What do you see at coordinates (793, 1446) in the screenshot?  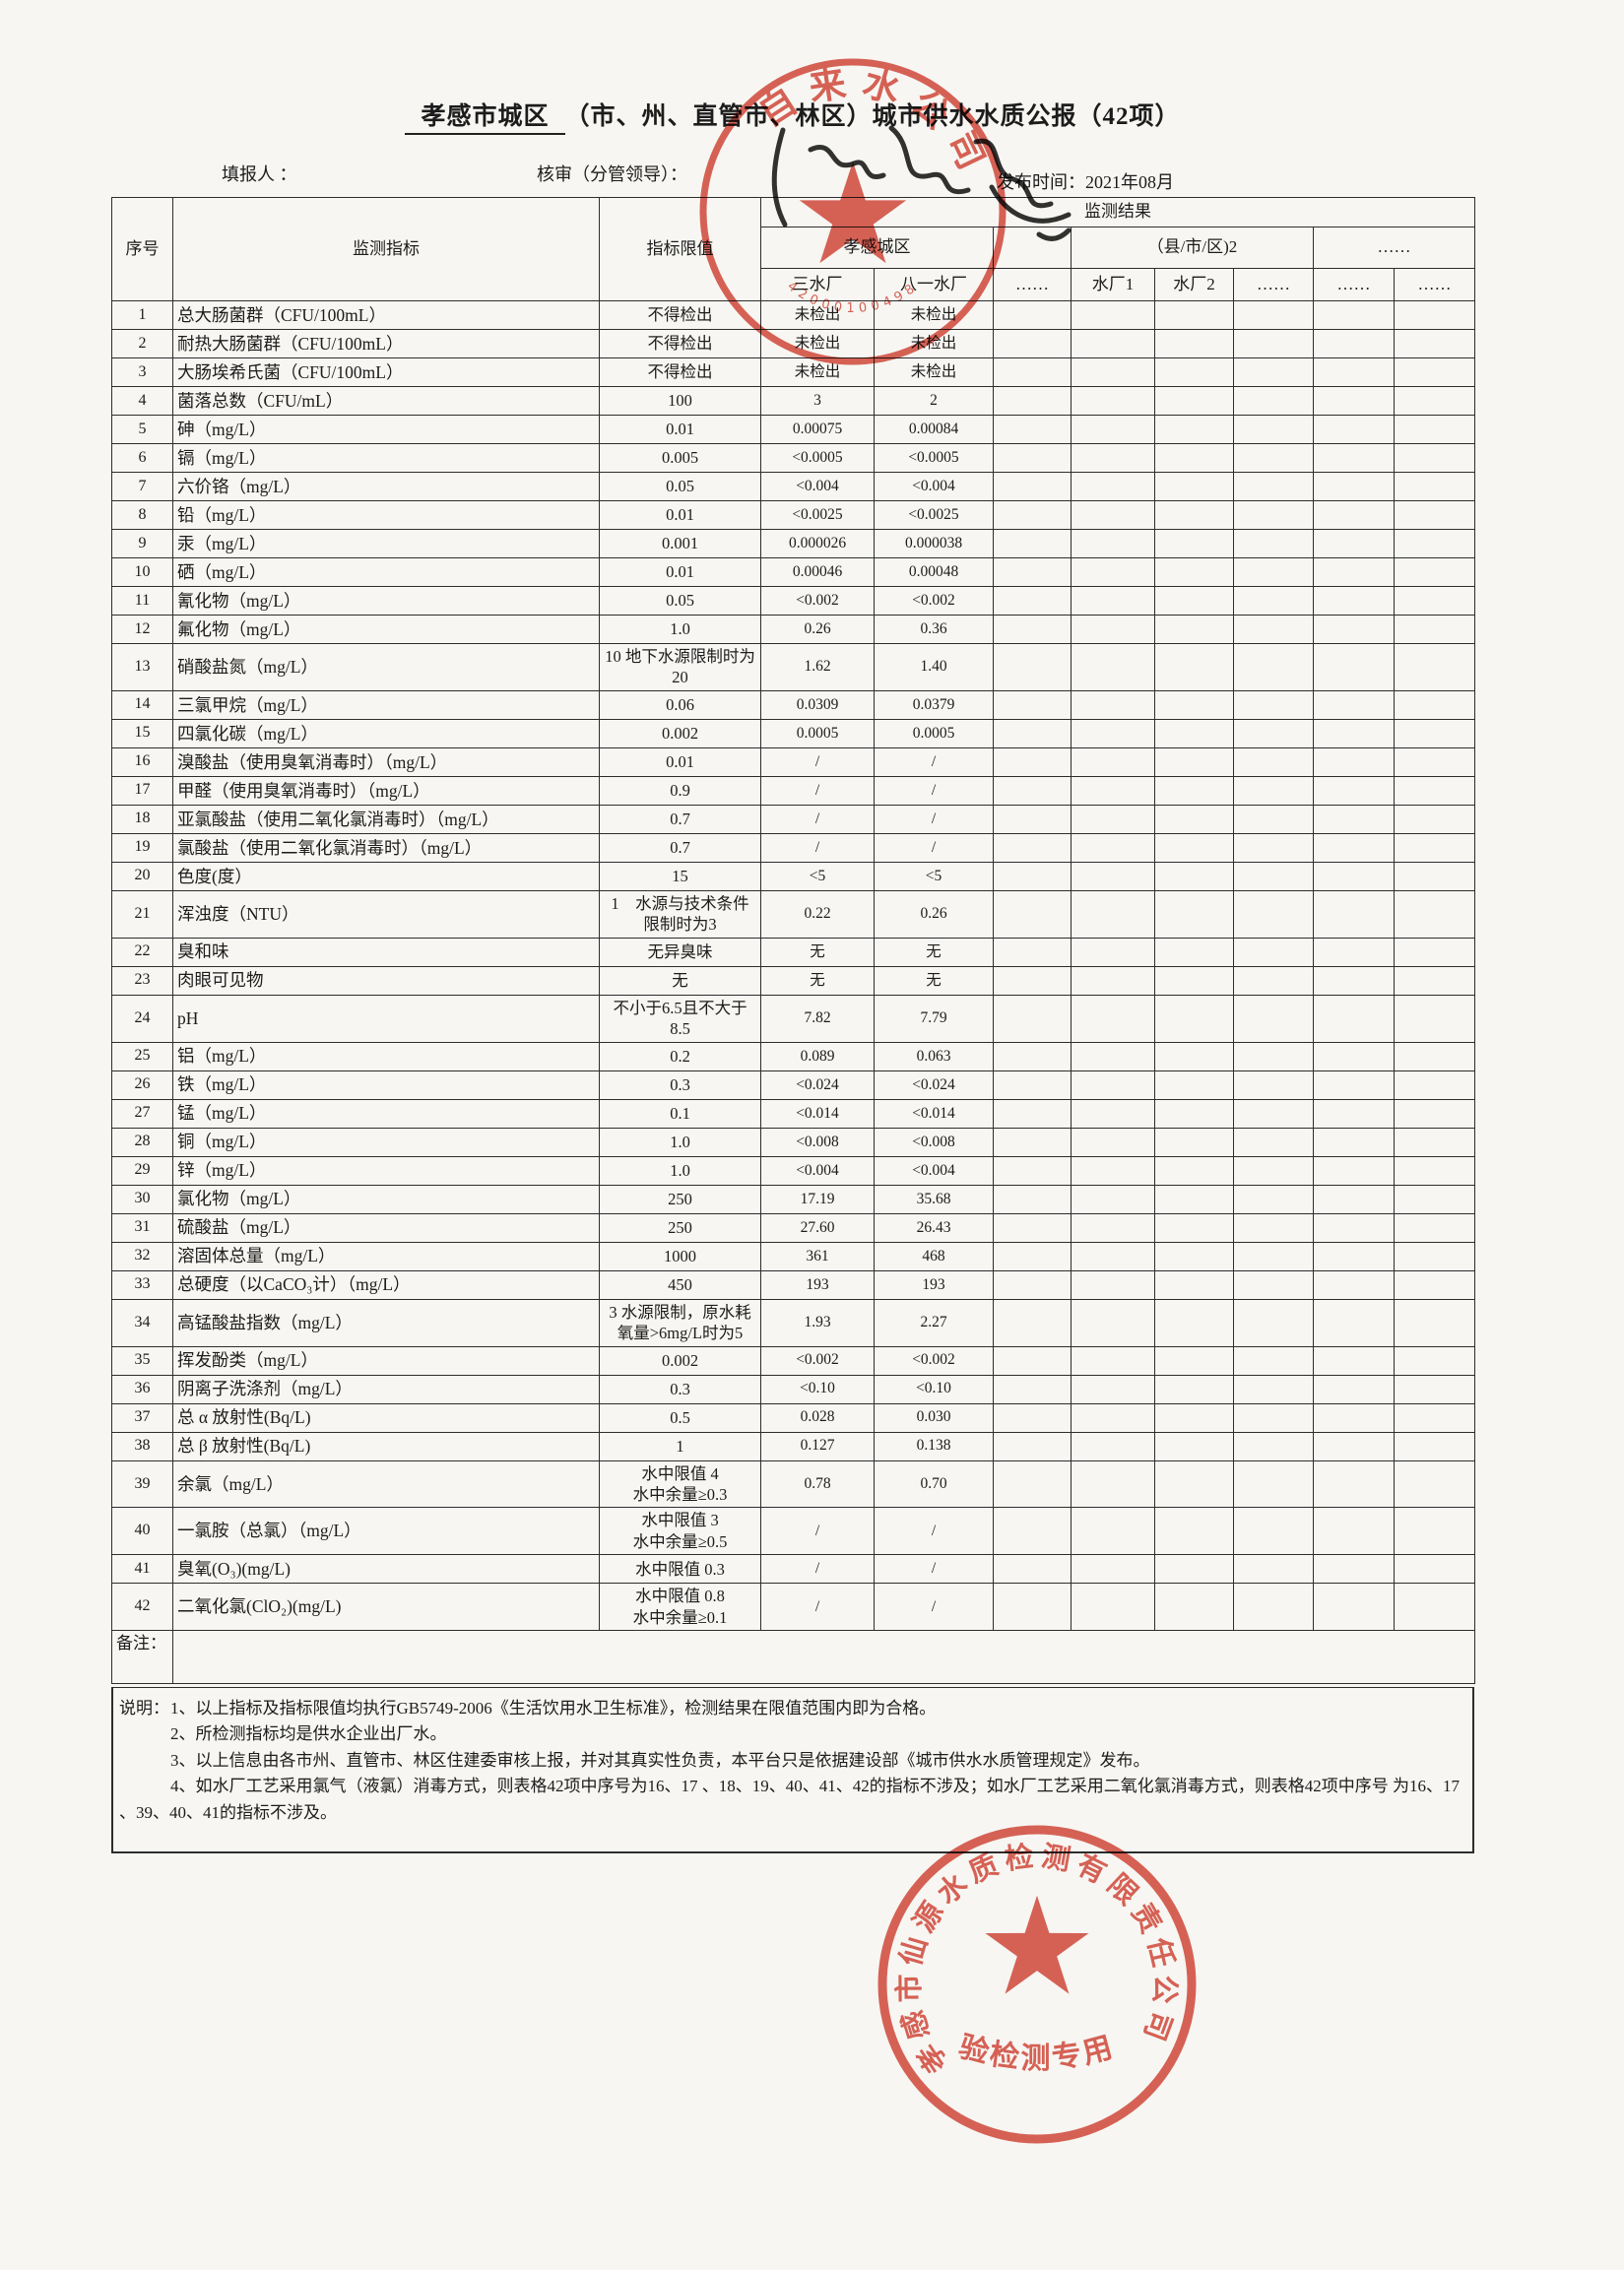 I see `table-row: 38 总 β 放射性(Bq/L) 1 0.127 0.138` at bounding box center [793, 1446].